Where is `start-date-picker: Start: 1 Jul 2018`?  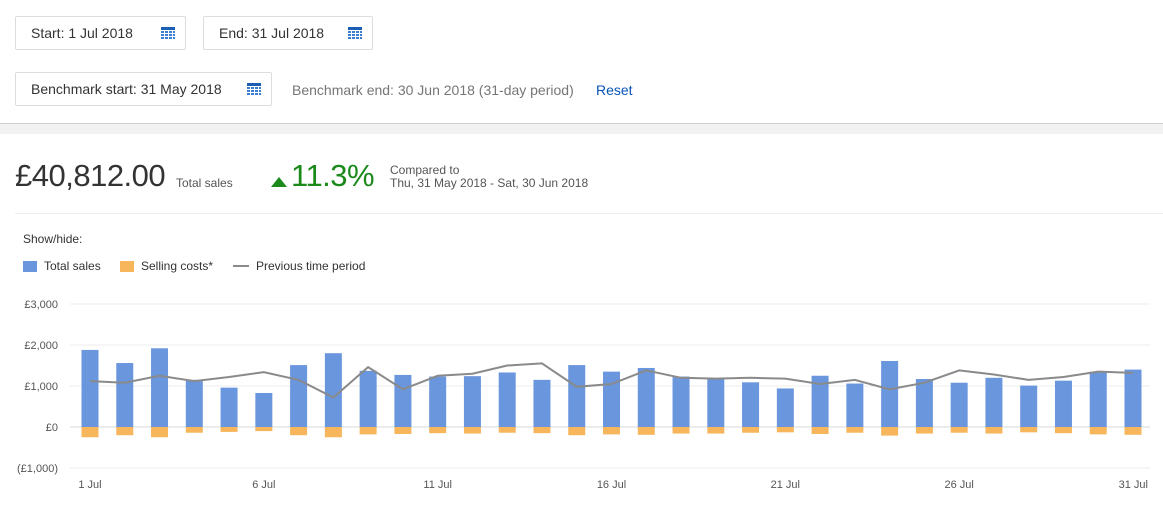
start-date-picker: Start: 1 Jul 2018 is located at coordinates (100, 33).